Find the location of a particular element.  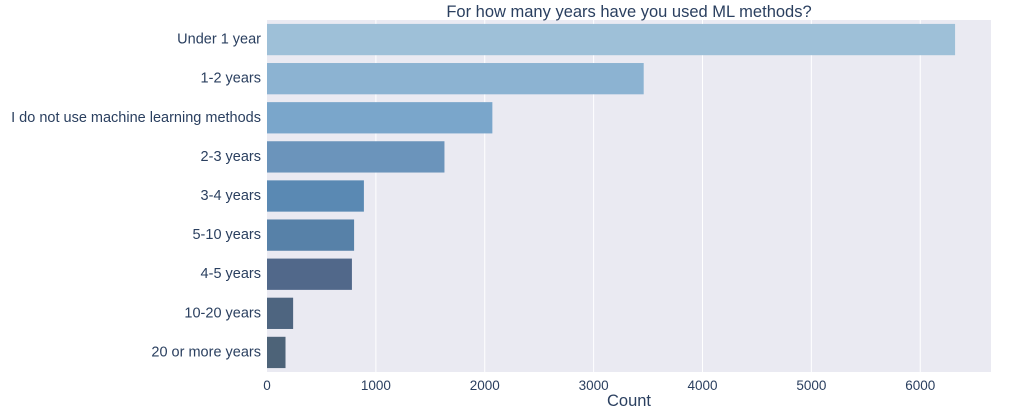

category-label: 2-3 years is located at coordinates (231, 157).